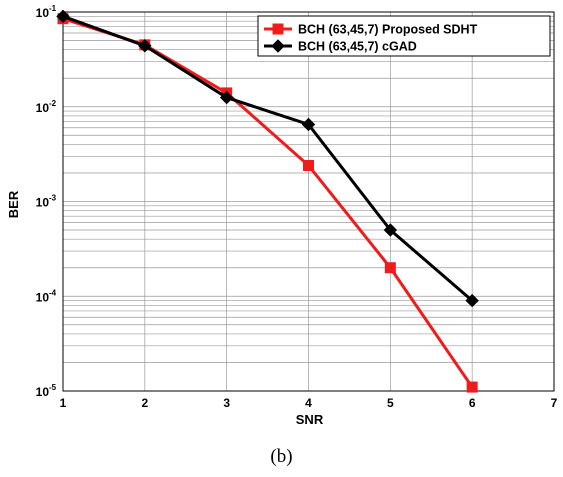 The image size is (563, 477). I want to click on legend-box, so click(404, 36).